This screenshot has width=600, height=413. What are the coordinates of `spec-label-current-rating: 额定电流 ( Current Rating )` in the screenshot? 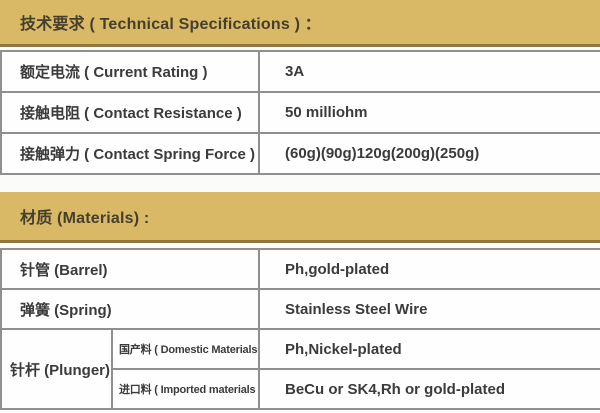 It's located at (131, 72).